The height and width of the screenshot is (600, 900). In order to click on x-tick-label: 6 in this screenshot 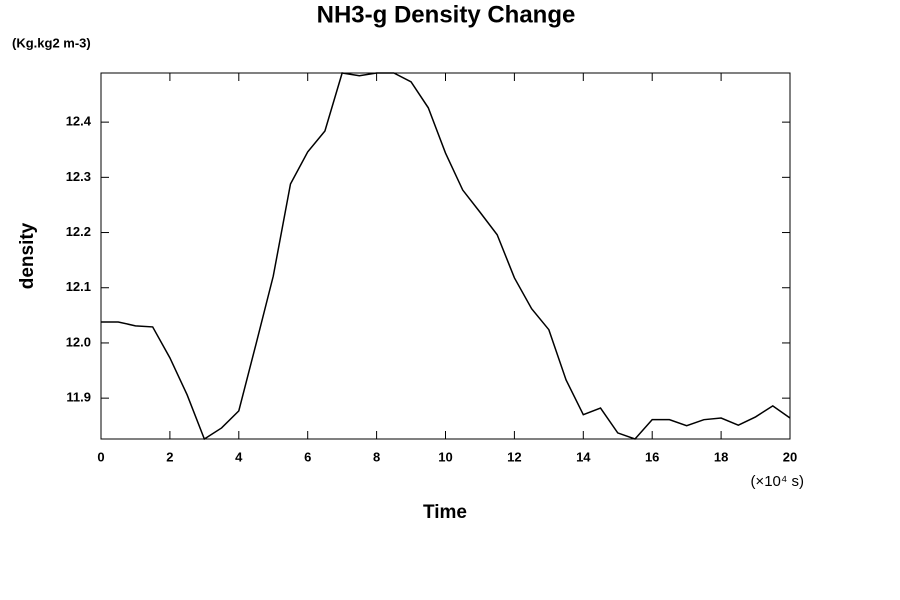, I will do `click(307, 456)`.